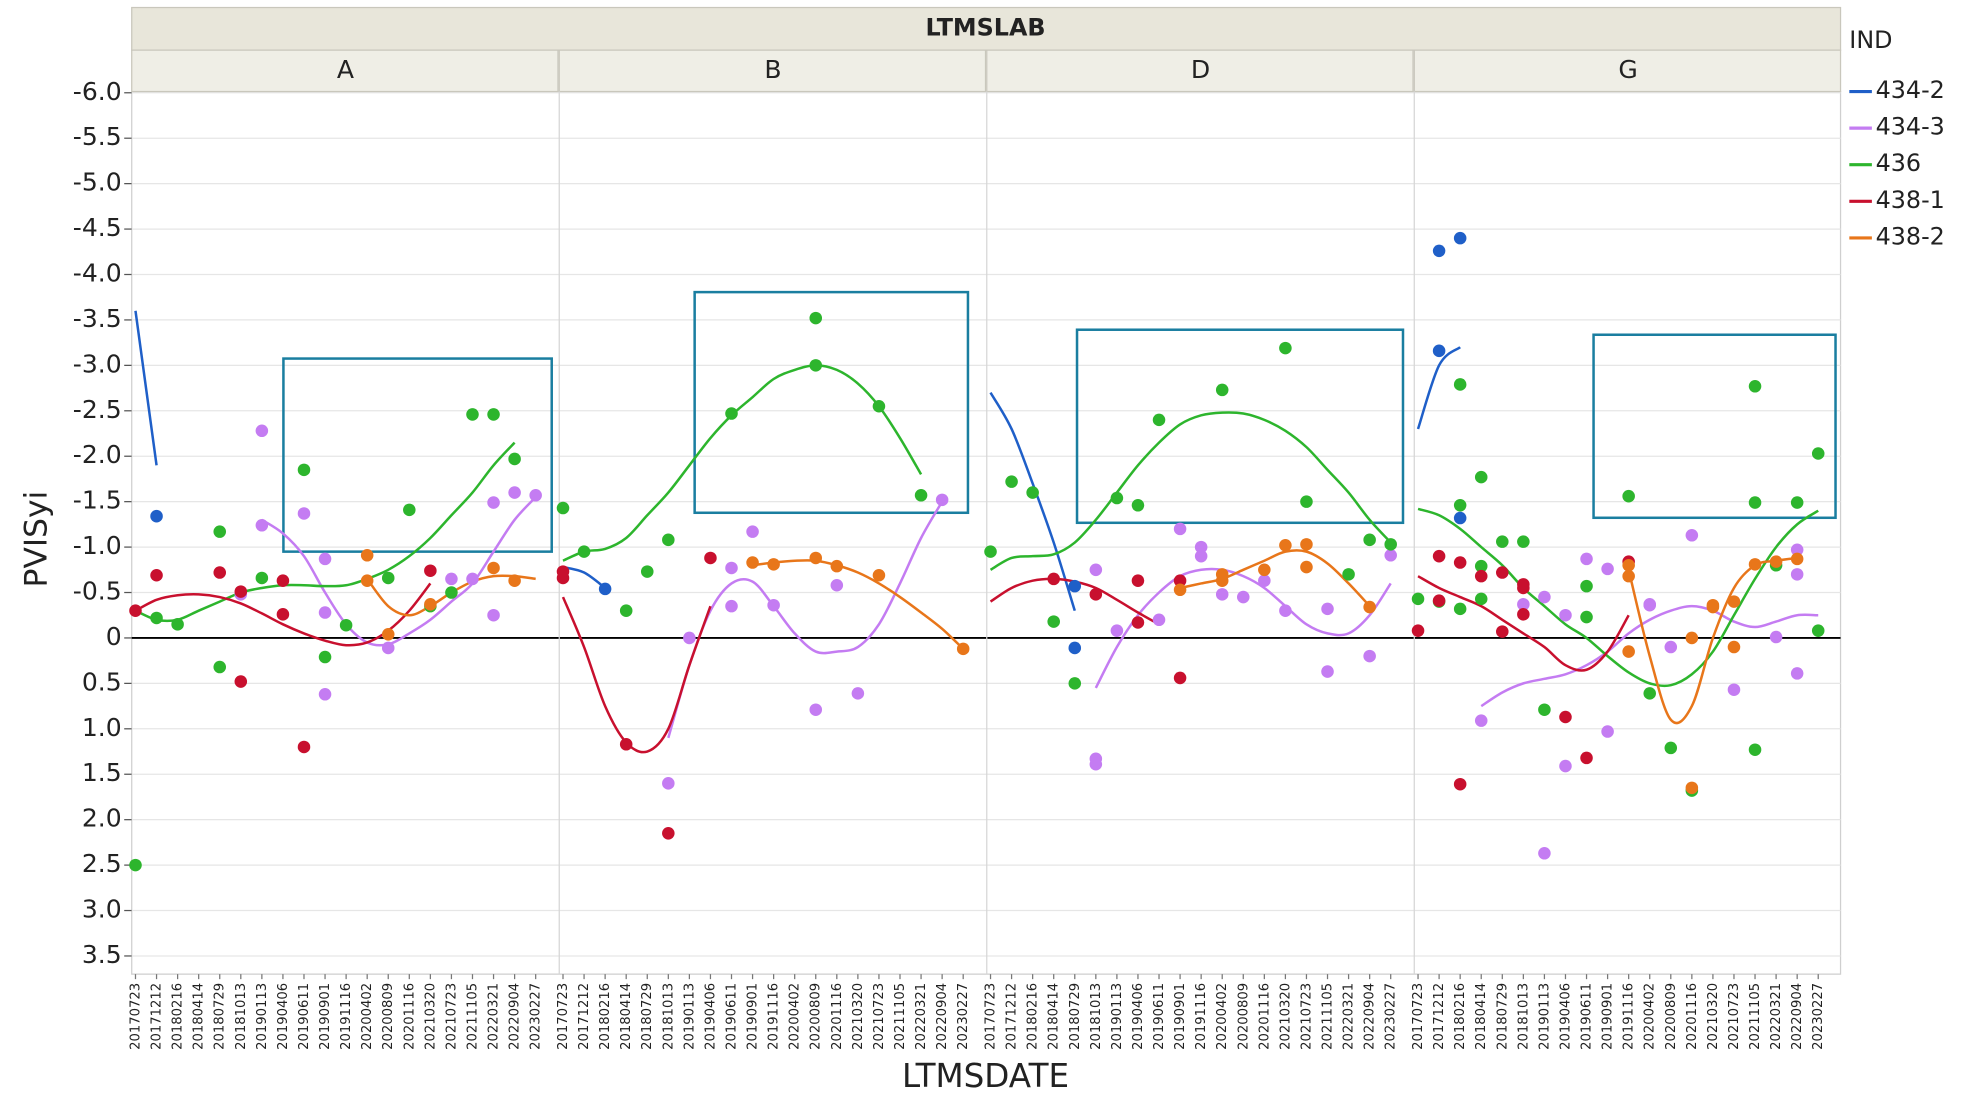 The width and height of the screenshot is (1966, 1097). What do you see at coordinates (626, 1016) in the screenshot?
I see `x-tick-label: 20180414` at bounding box center [626, 1016].